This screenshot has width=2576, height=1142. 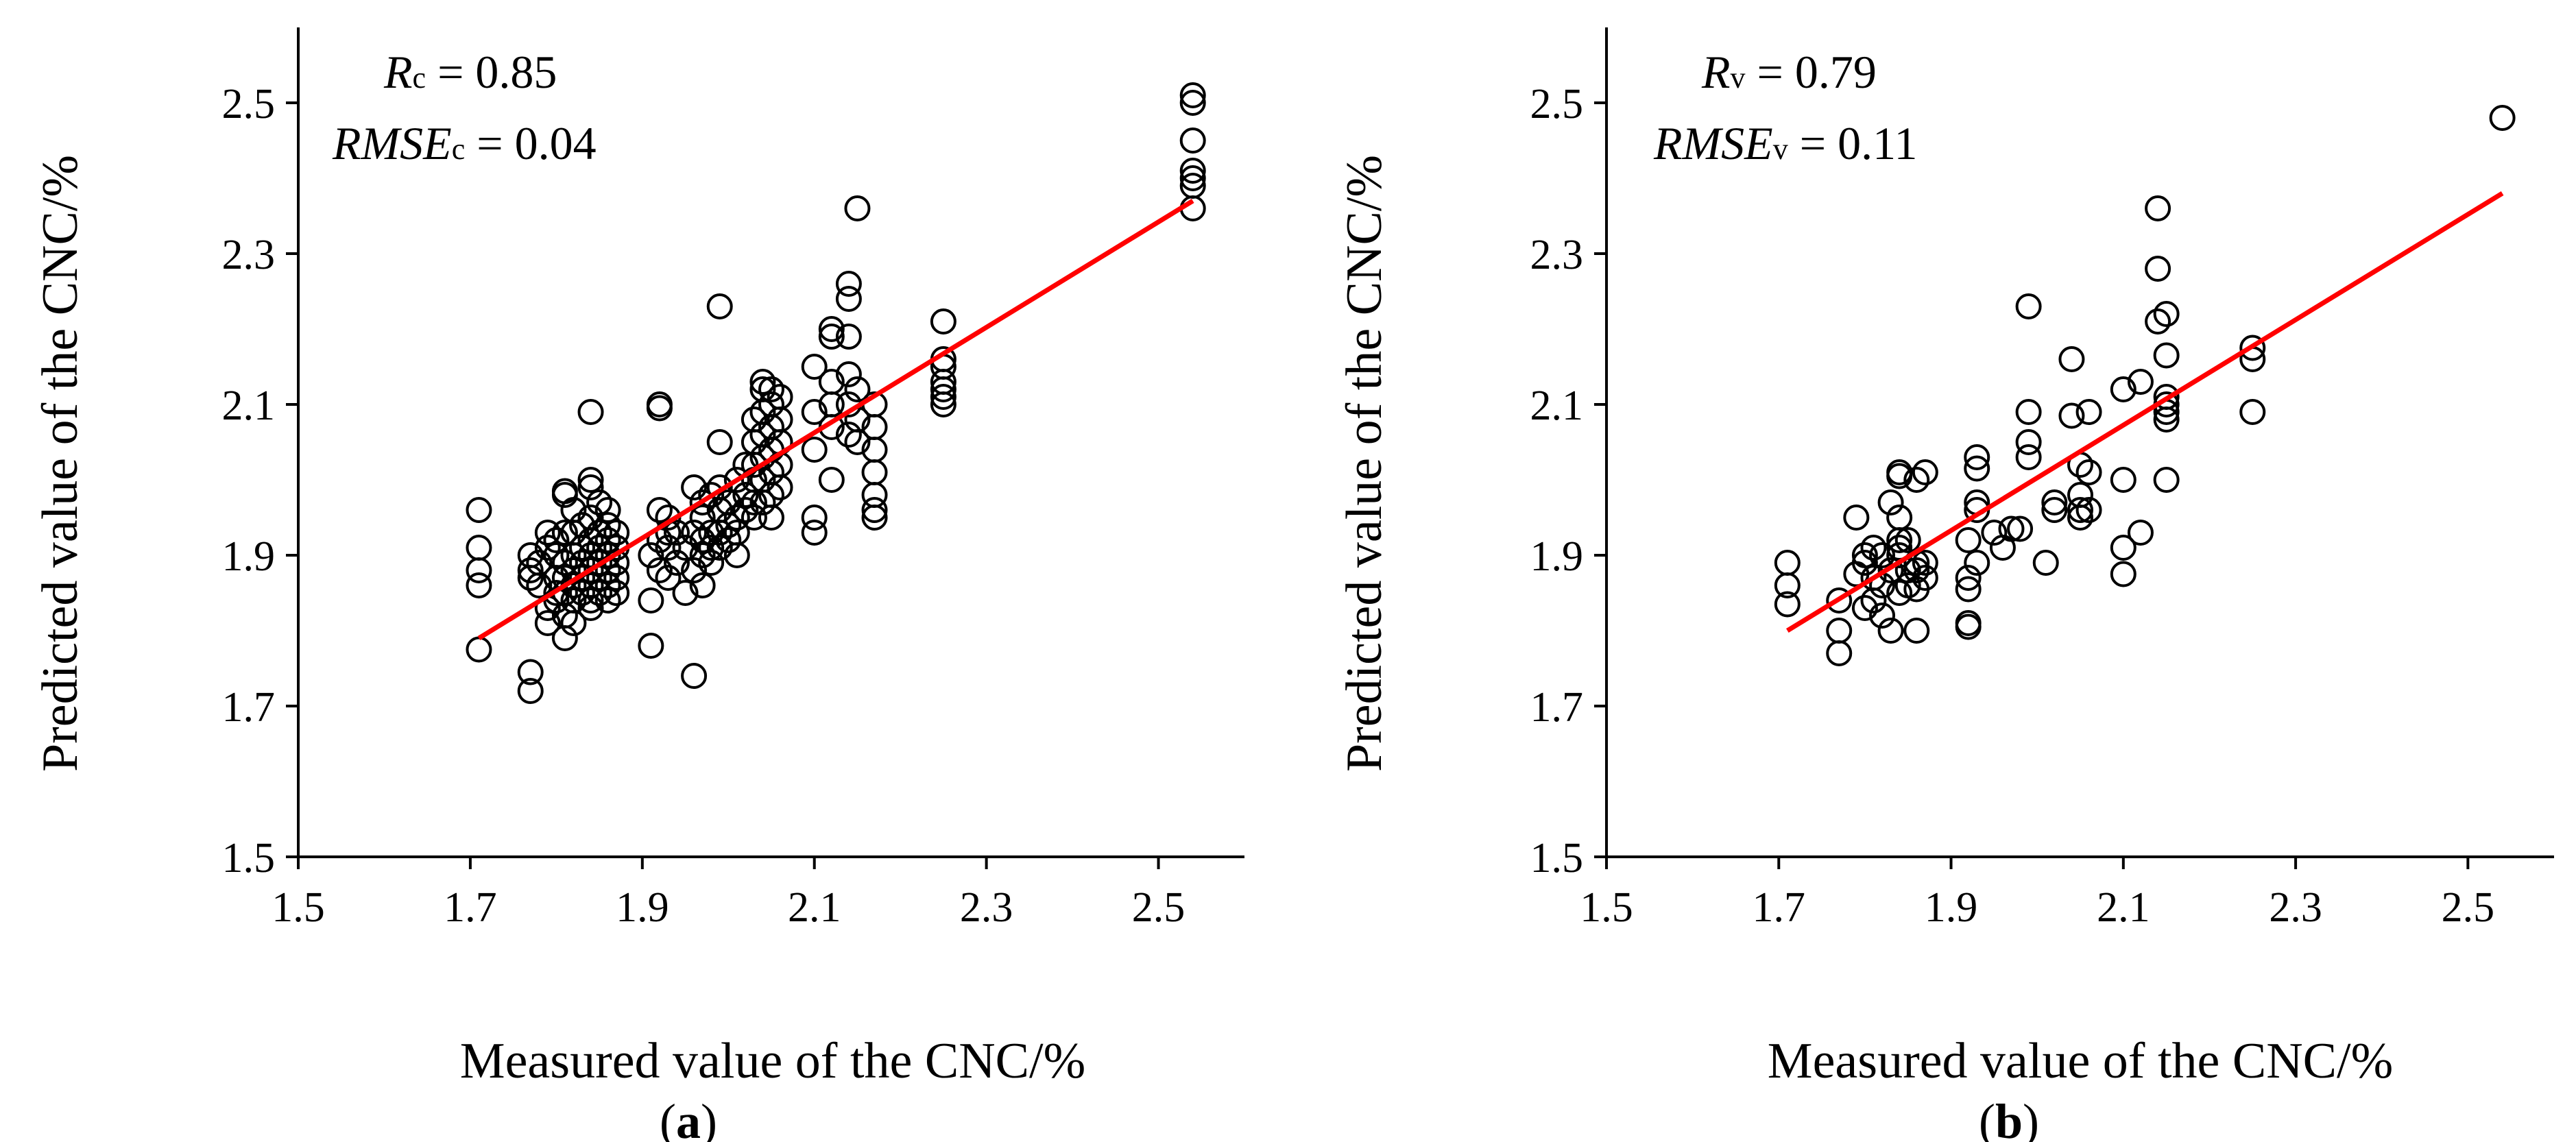 I want to click on rmse-subscript-a: c, so click(x=459, y=149).